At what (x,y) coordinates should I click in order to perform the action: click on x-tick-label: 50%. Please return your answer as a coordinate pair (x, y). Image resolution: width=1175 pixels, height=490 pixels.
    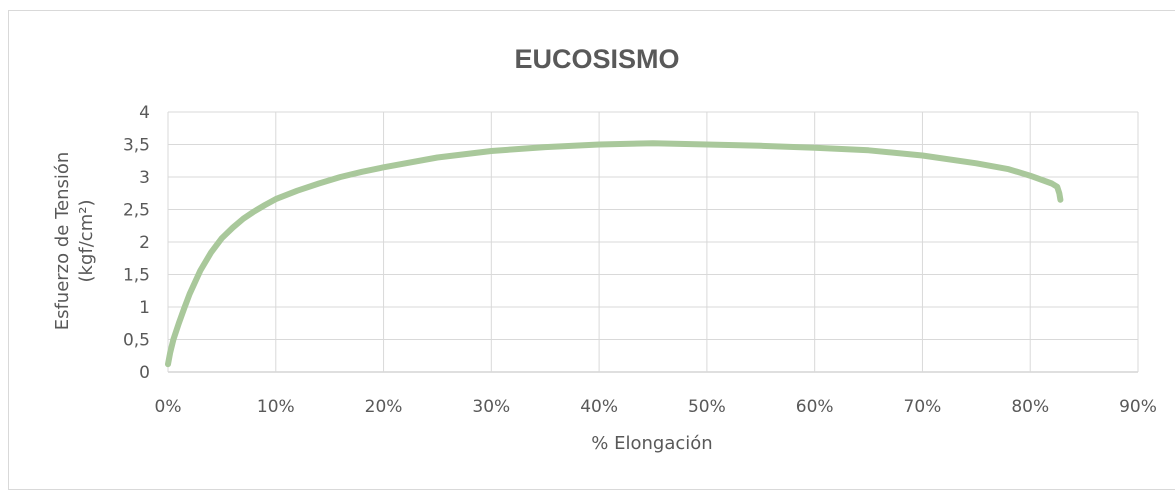
    Looking at the image, I should click on (707, 407).